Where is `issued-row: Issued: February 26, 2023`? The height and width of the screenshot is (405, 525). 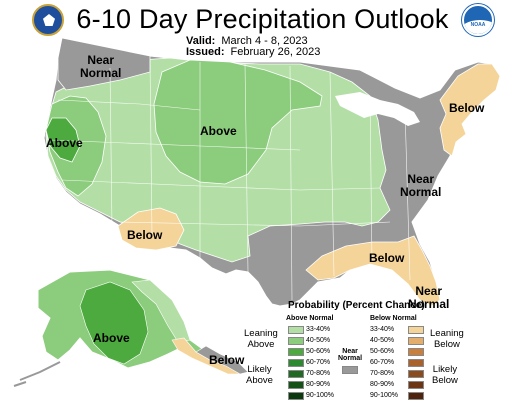
issued-row: Issued: February 26, 2023 is located at coordinates (253, 52).